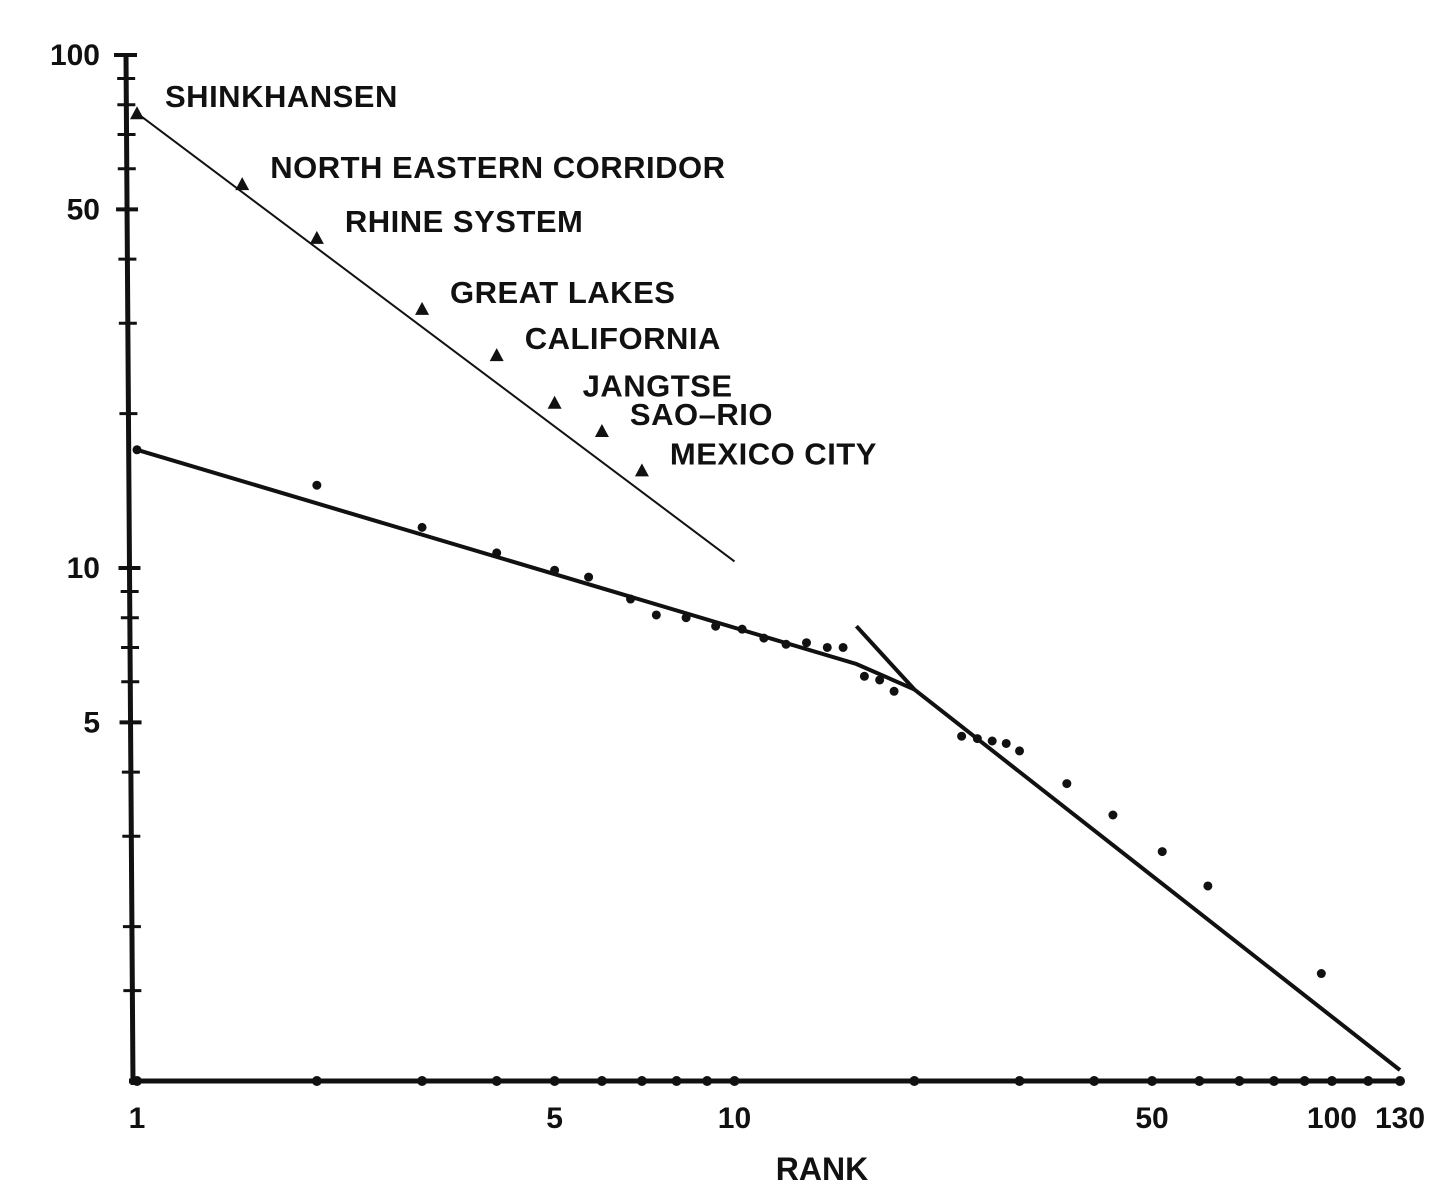 The image size is (1456, 1201). I want to click on point-label: RHINE SYSTEM, so click(464, 221).